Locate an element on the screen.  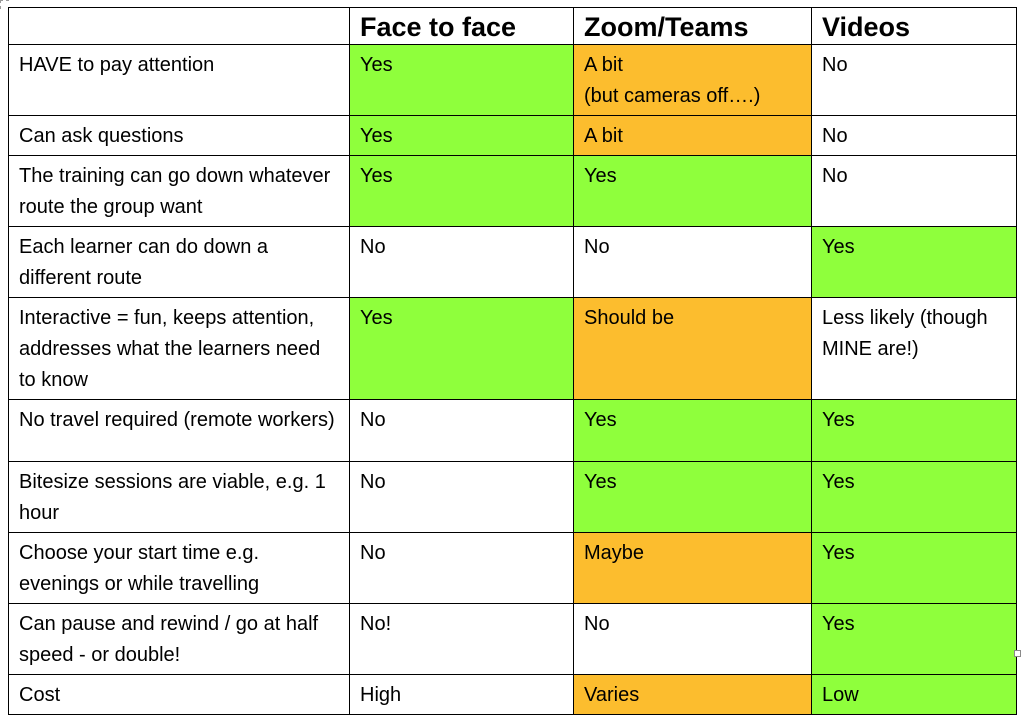
row-label: HAVE to pay attention is located at coordinates (179, 80).